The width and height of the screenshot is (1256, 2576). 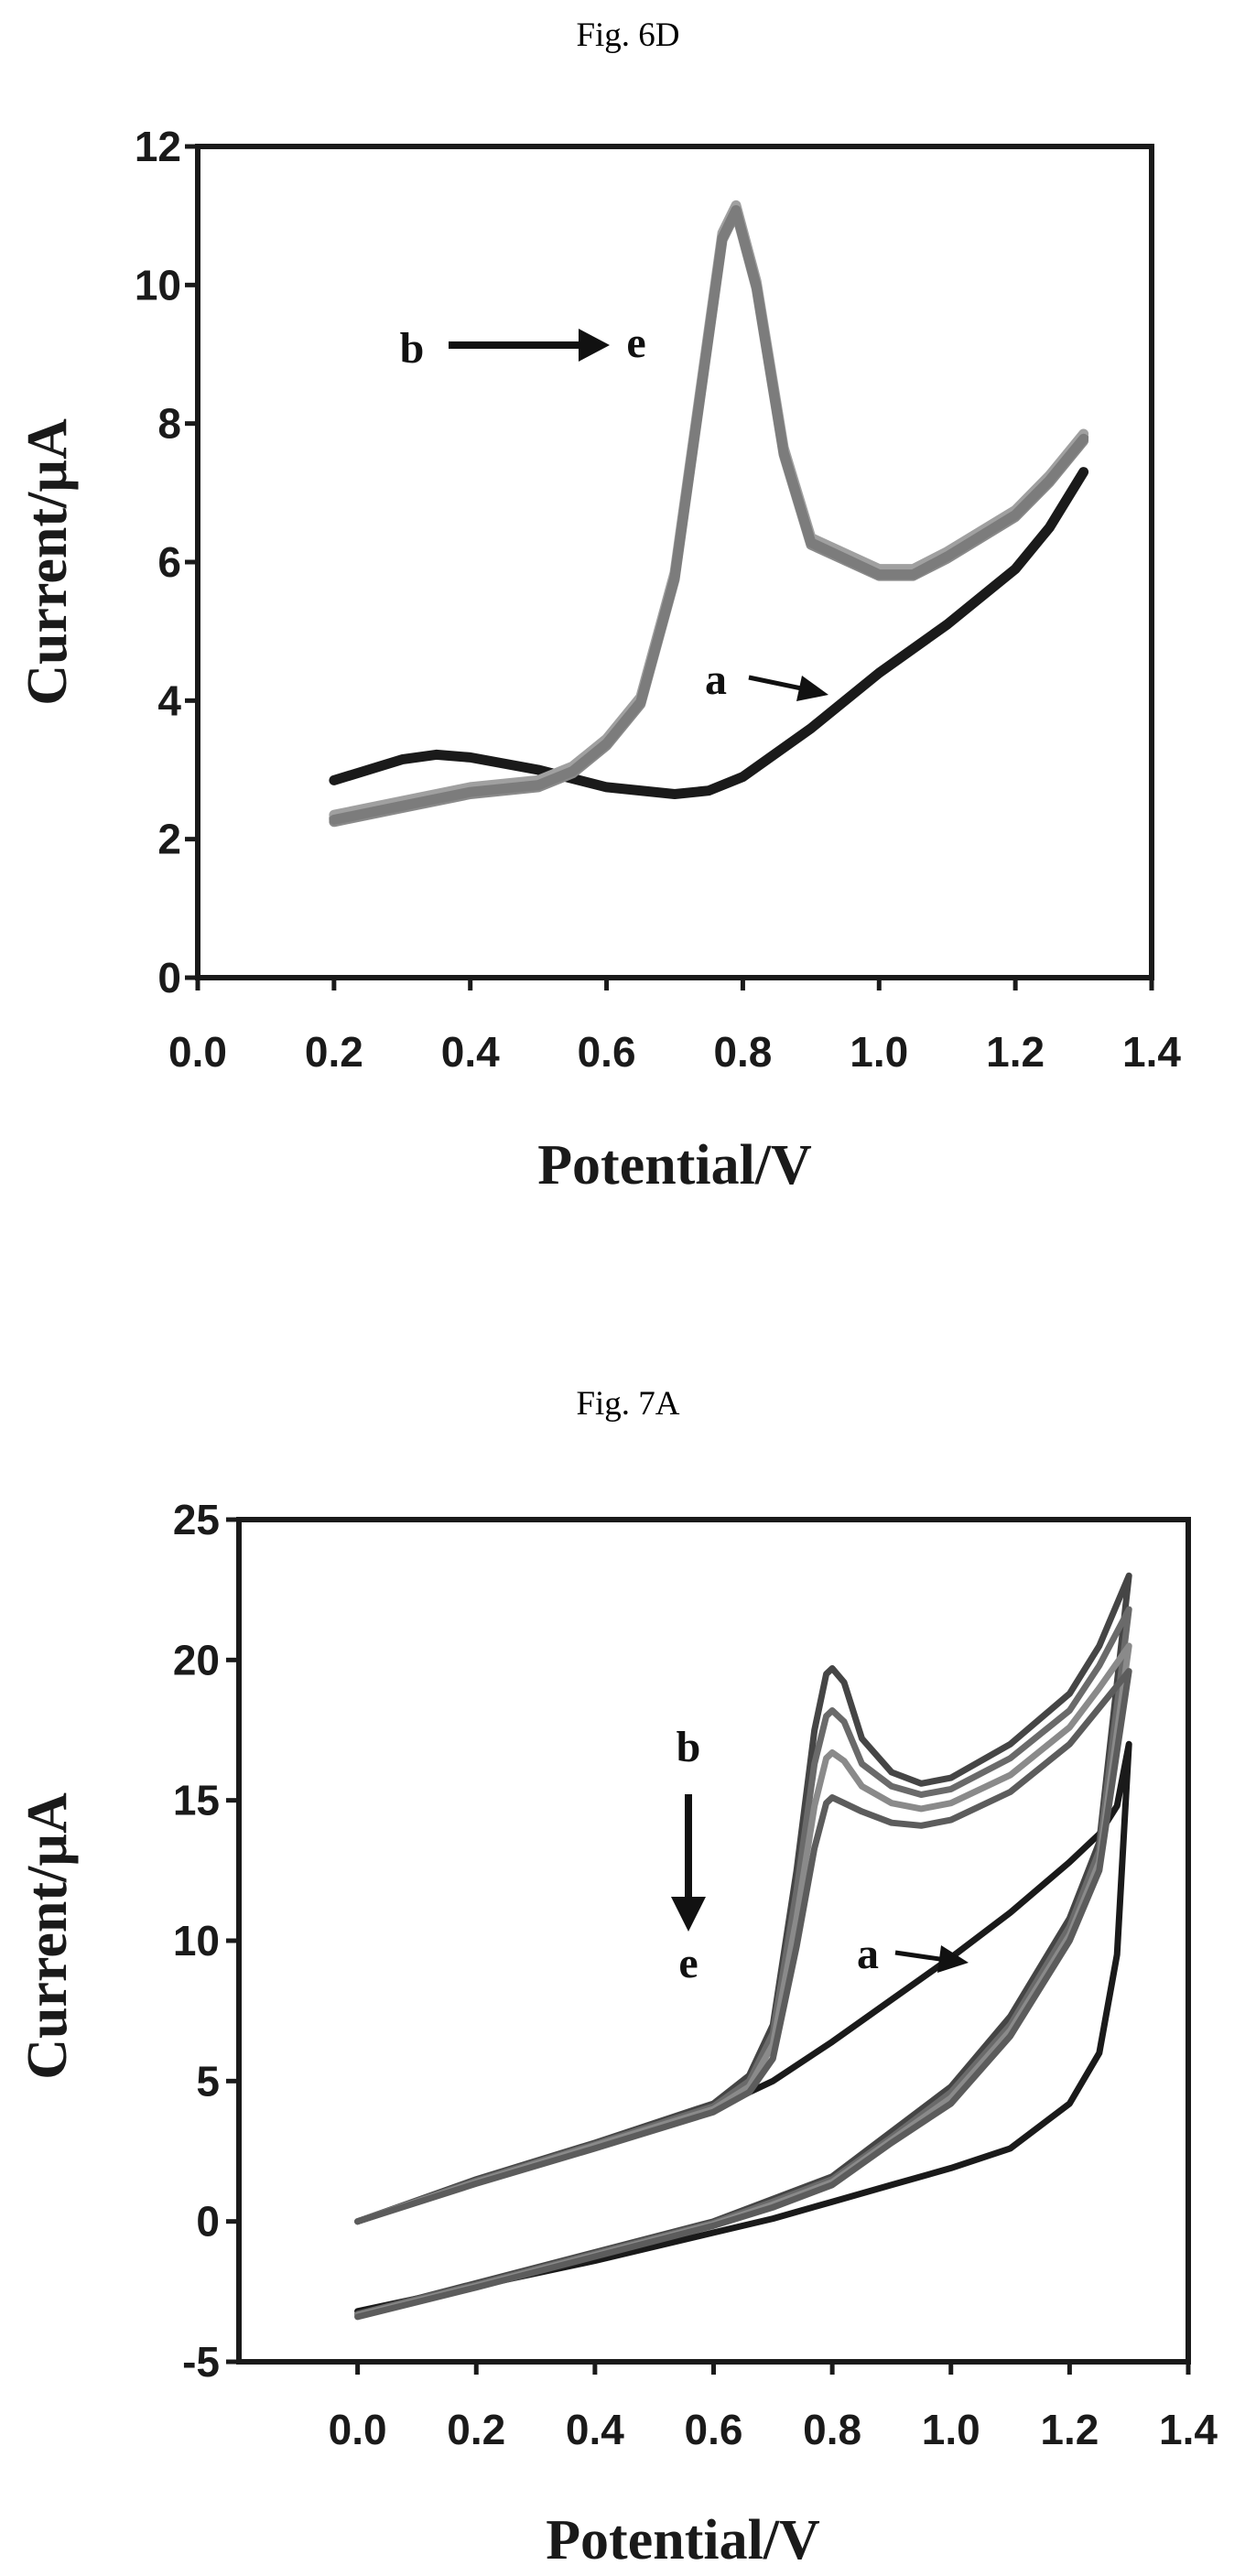 I want to click on y-tick-label: 15, so click(x=197, y=1801).